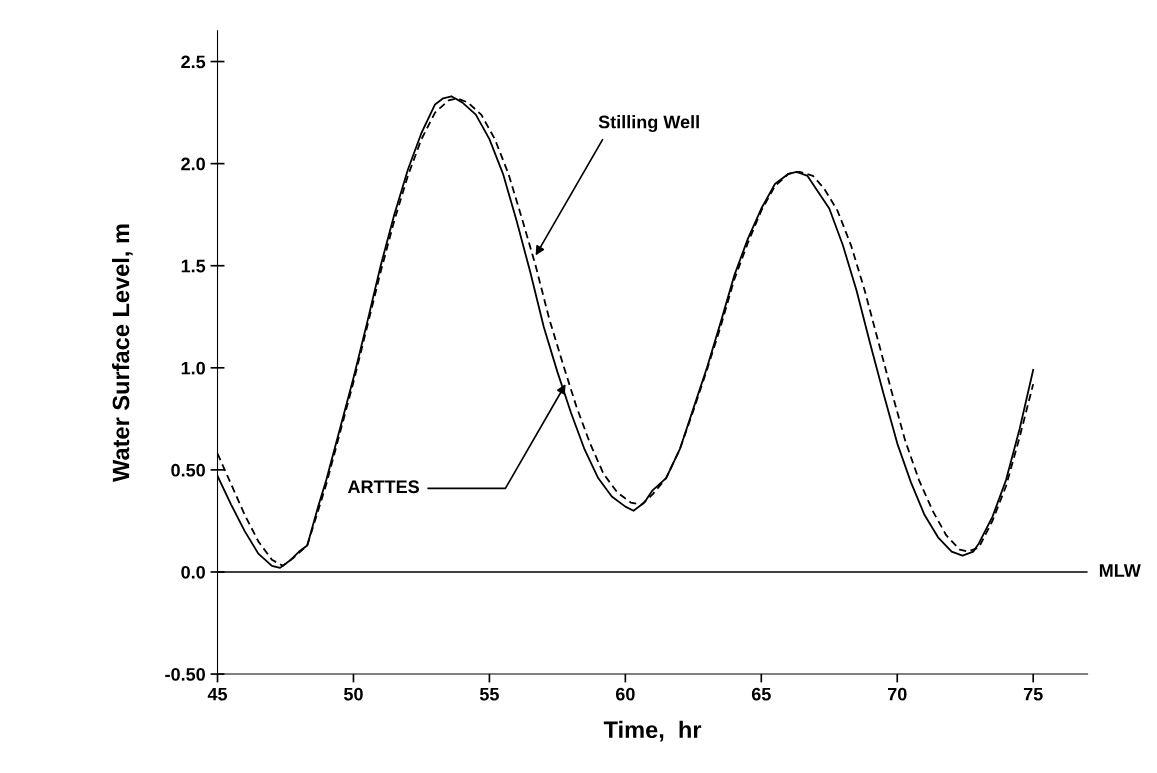  What do you see at coordinates (897, 694) in the screenshot?
I see `x-tick-label: 70` at bounding box center [897, 694].